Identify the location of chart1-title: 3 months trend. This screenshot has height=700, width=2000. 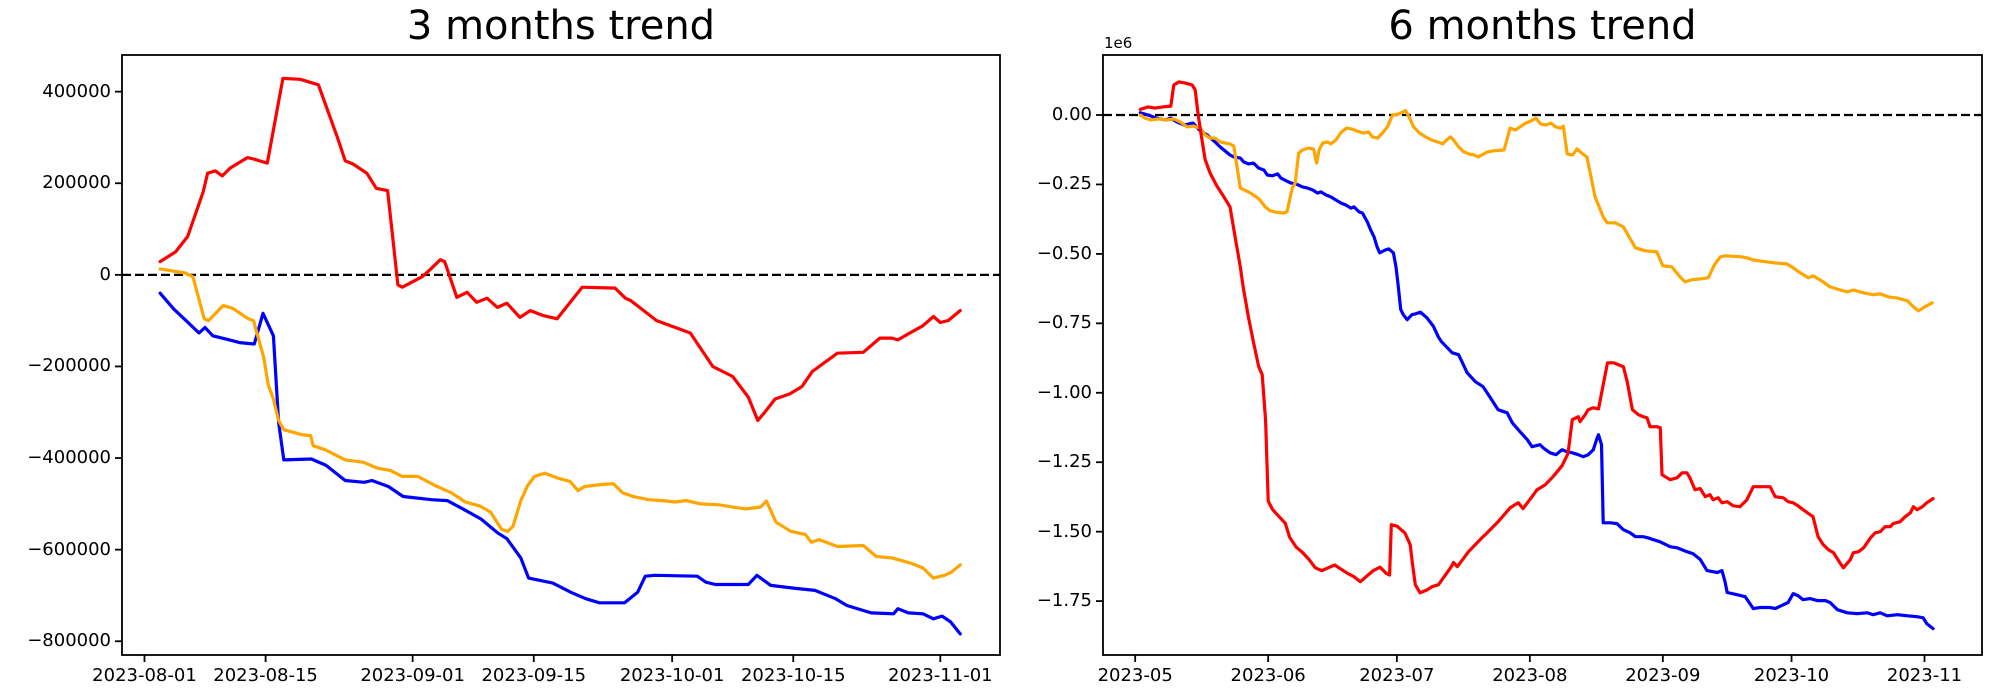
(561, 26).